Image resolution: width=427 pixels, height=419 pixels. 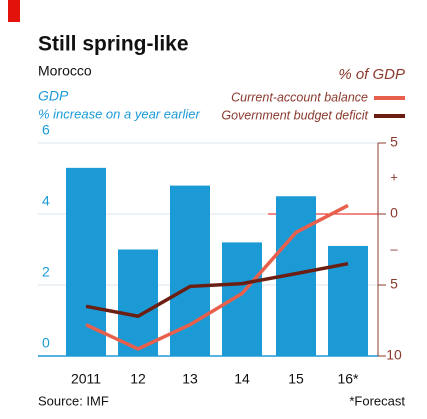 What do you see at coordinates (296, 379) in the screenshot?
I see `x-tick-label: 15` at bounding box center [296, 379].